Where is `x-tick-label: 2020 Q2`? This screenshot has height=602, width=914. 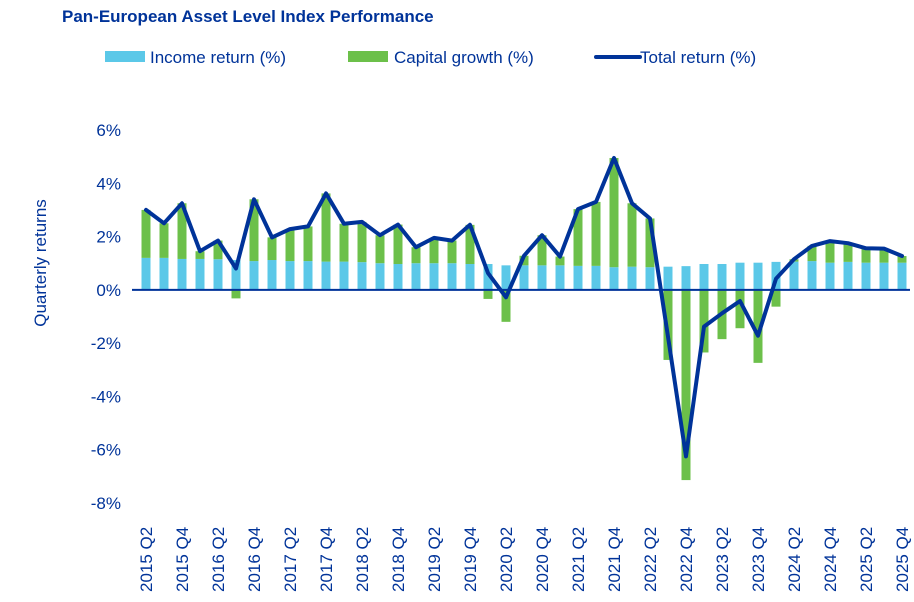 x-tick-label: 2020 Q2 is located at coordinates (506, 559).